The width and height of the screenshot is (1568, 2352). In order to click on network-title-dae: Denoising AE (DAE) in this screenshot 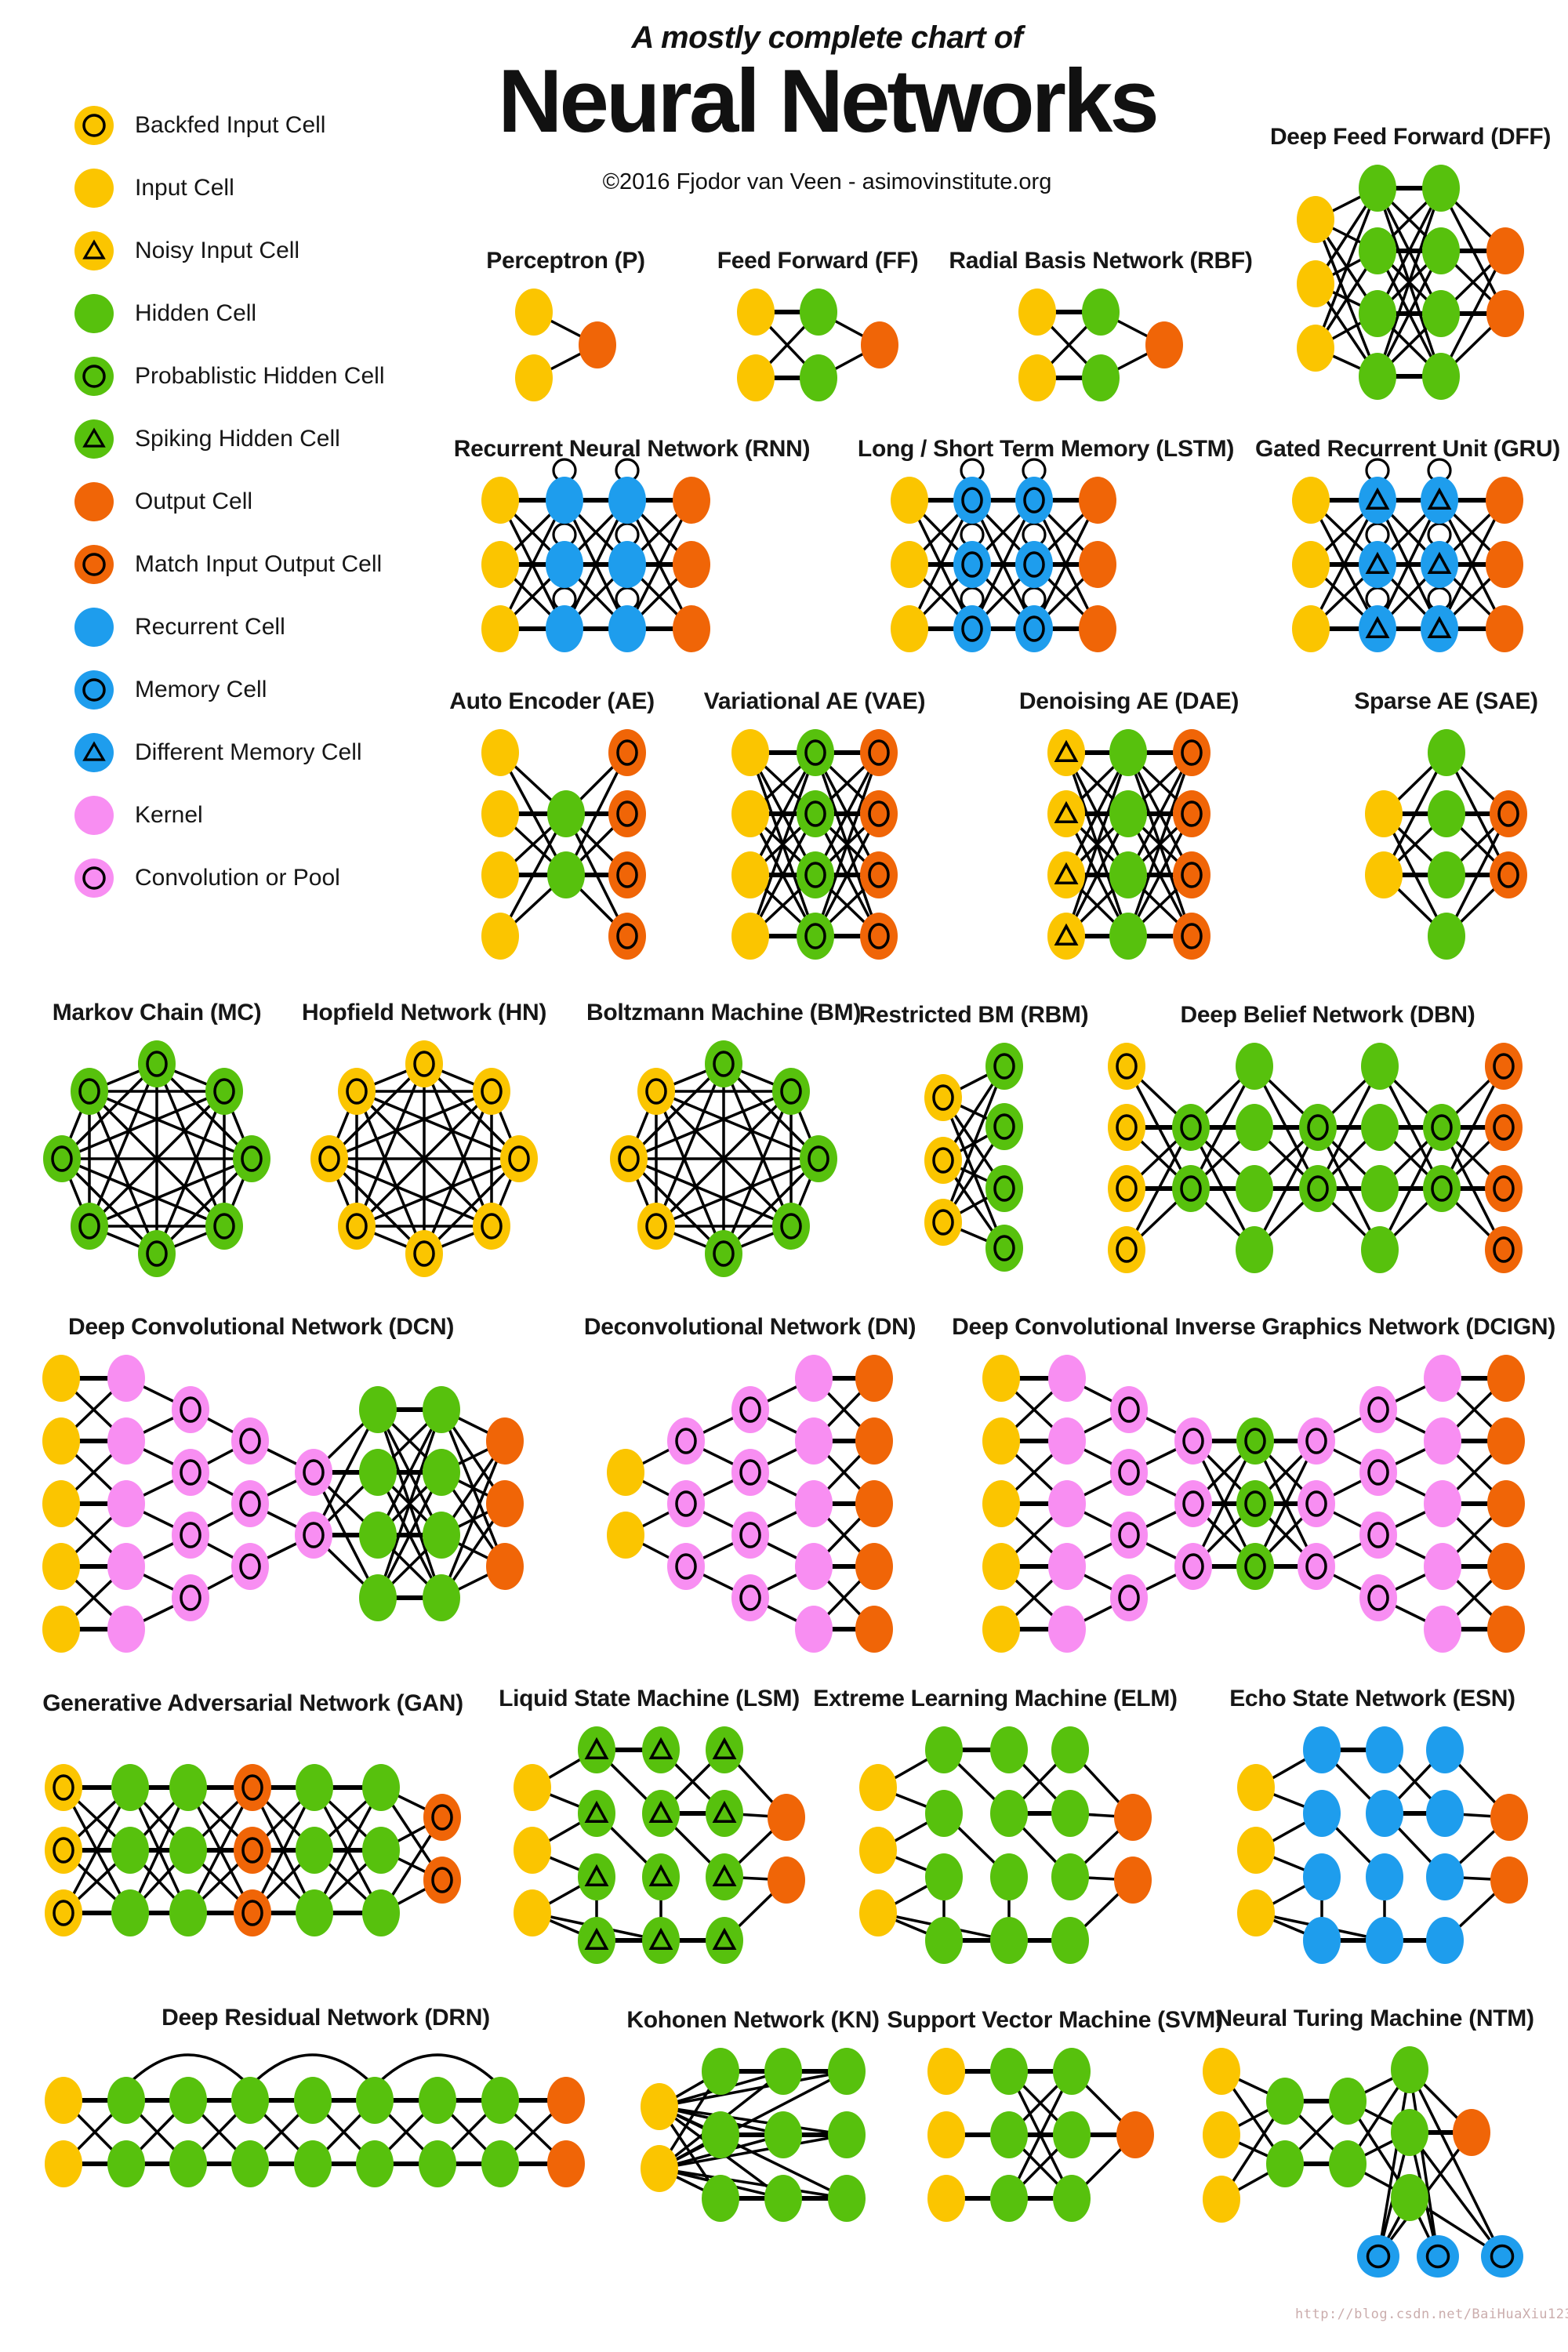, I will do `click(1129, 701)`.